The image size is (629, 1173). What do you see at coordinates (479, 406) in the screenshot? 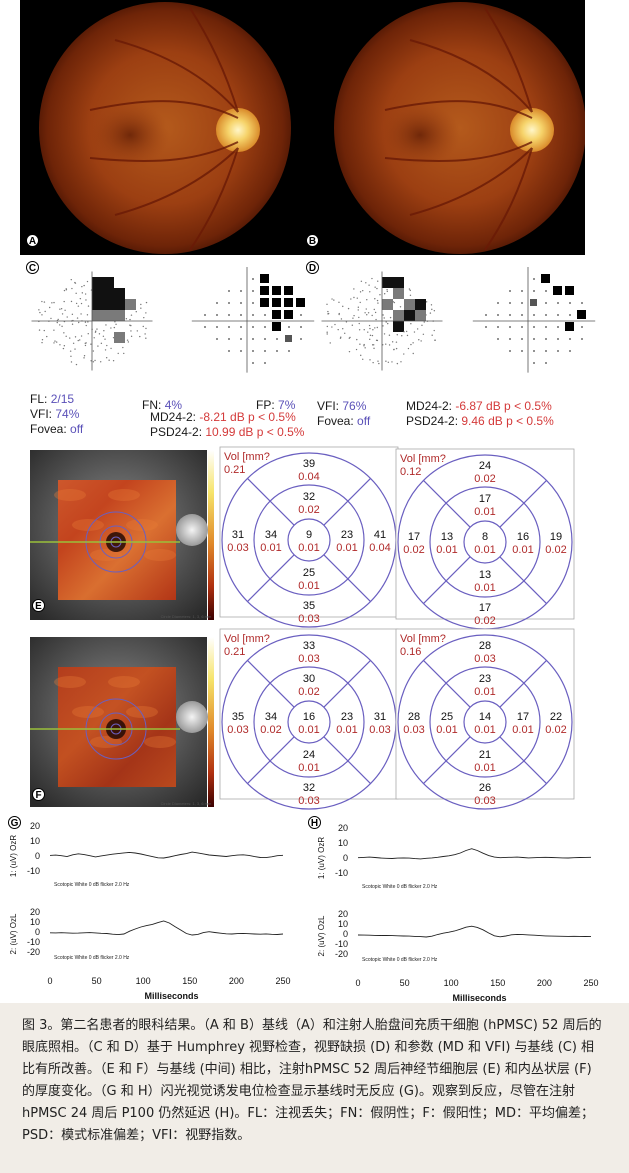
I see `vf-d-md: MD24-2: -6.87 dB p < 0.5%` at bounding box center [479, 406].